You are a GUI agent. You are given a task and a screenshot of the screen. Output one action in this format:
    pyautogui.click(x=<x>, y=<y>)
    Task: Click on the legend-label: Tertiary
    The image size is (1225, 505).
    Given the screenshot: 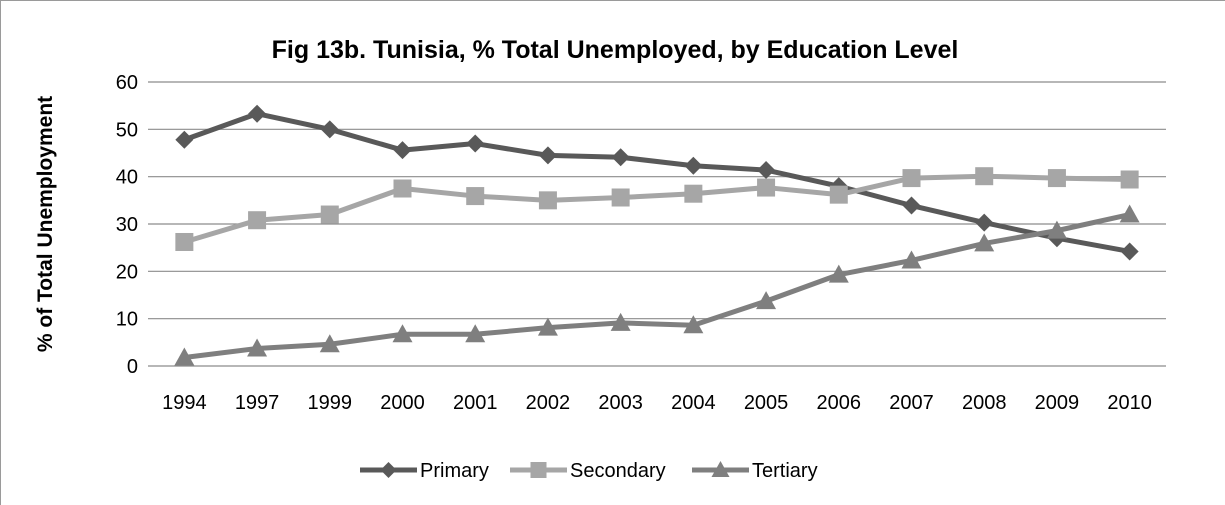 What is the action you would take?
    pyautogui.click(x=785, y=471)
    